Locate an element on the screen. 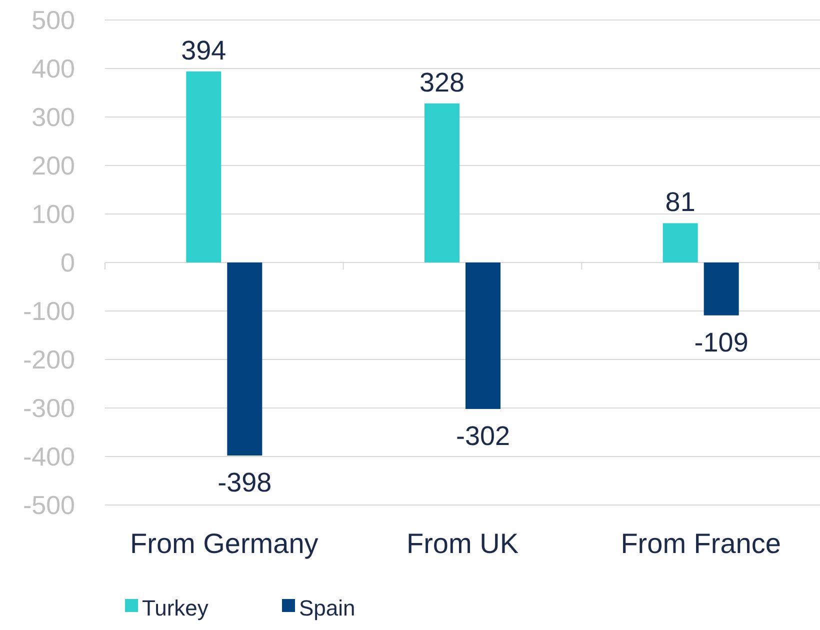 The width and height of the screenshot is (820, 630). y-tick-label: -500 is located at coordinates (48, 505).